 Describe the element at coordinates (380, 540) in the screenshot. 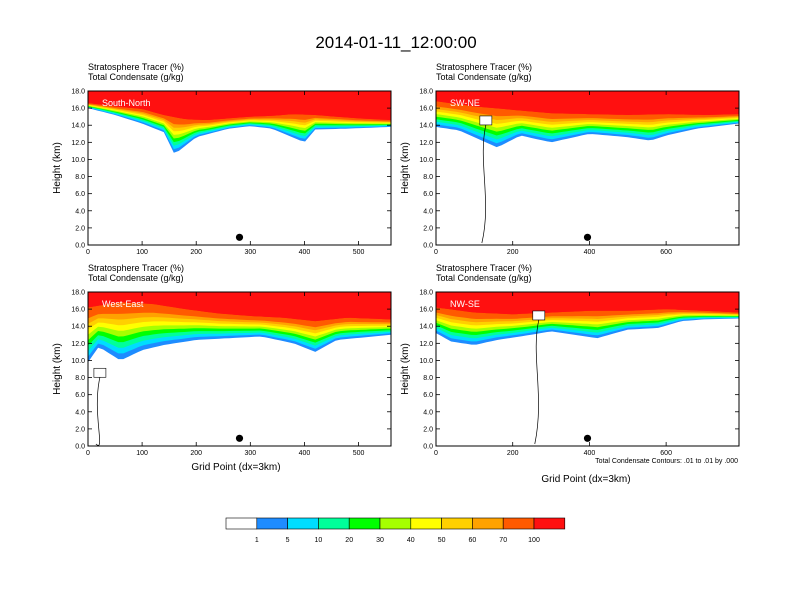

I see `colorbar-tick-label: 30` at that location.